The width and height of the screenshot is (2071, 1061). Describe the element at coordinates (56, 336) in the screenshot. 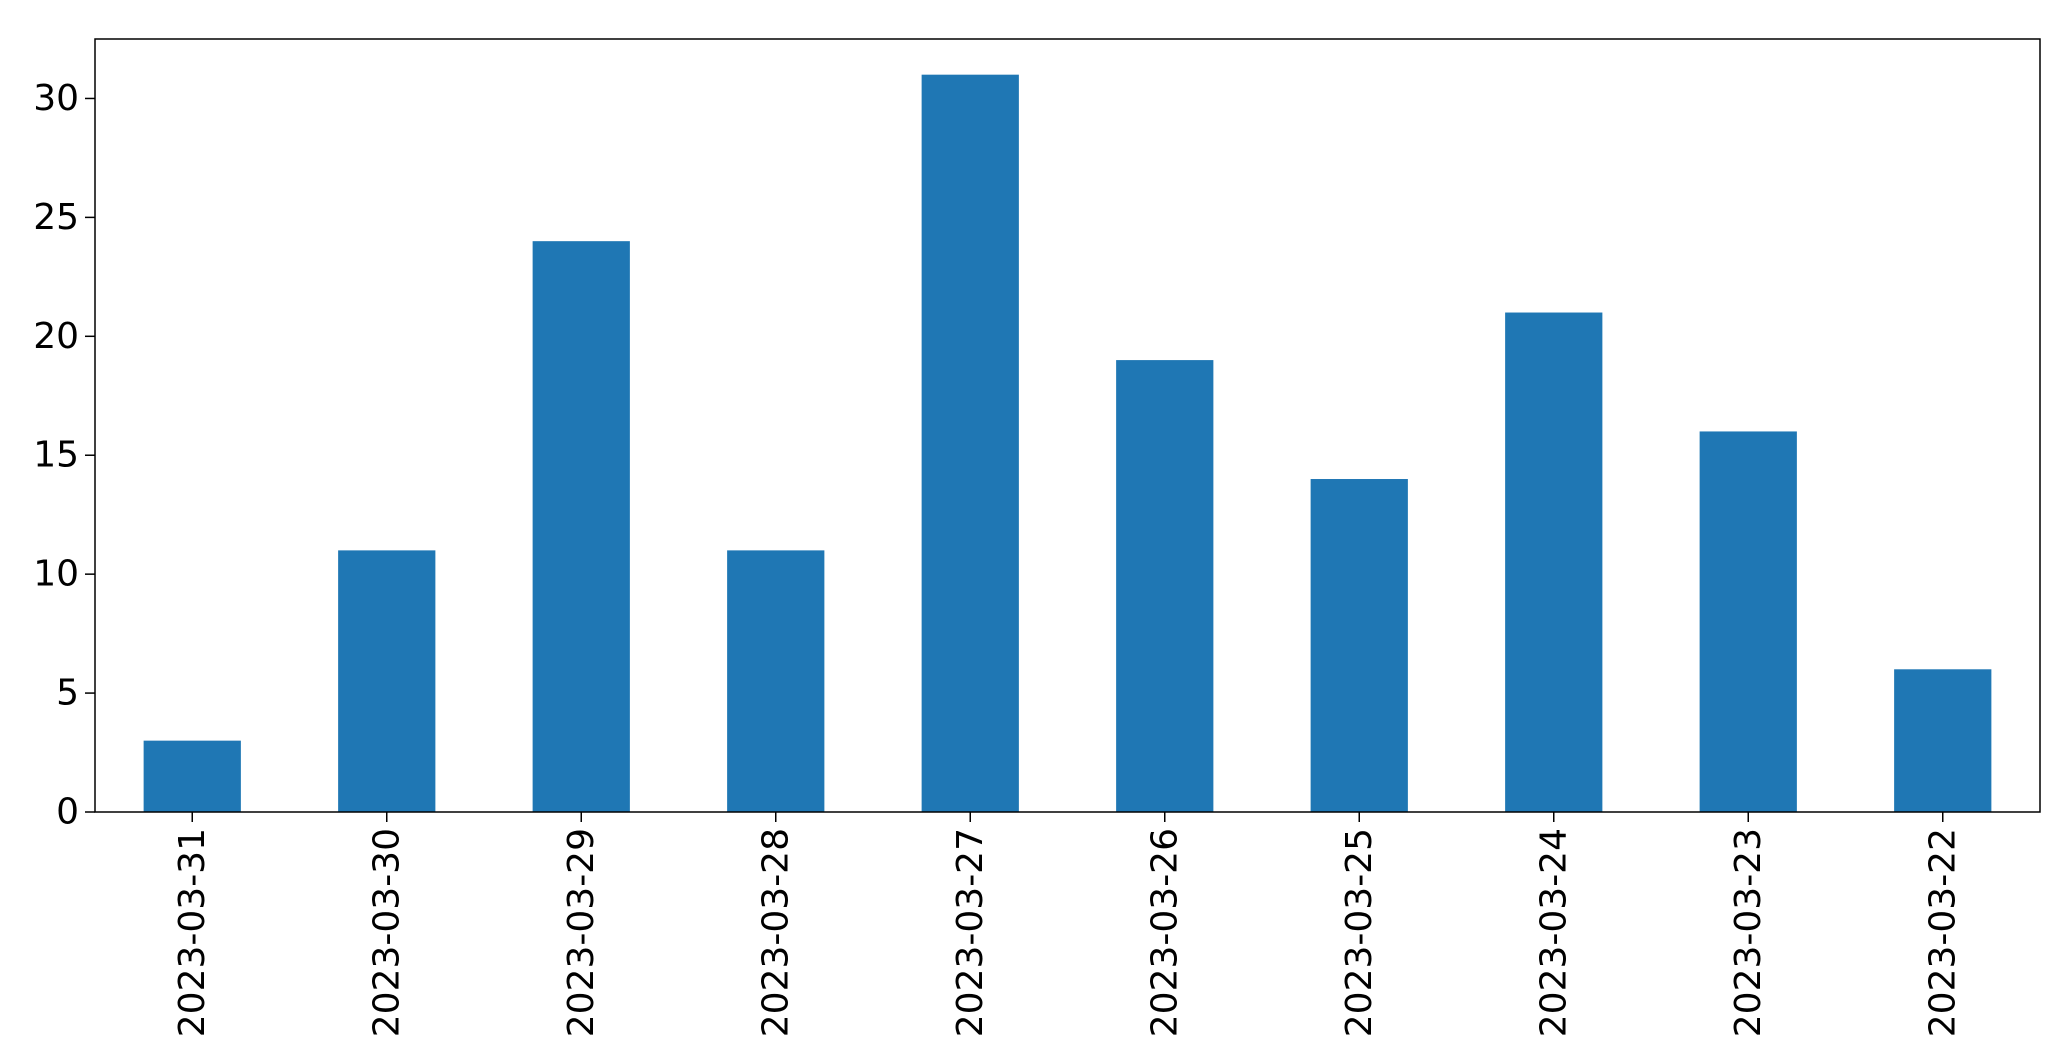

I see `y-tick-label: 20` at that location.